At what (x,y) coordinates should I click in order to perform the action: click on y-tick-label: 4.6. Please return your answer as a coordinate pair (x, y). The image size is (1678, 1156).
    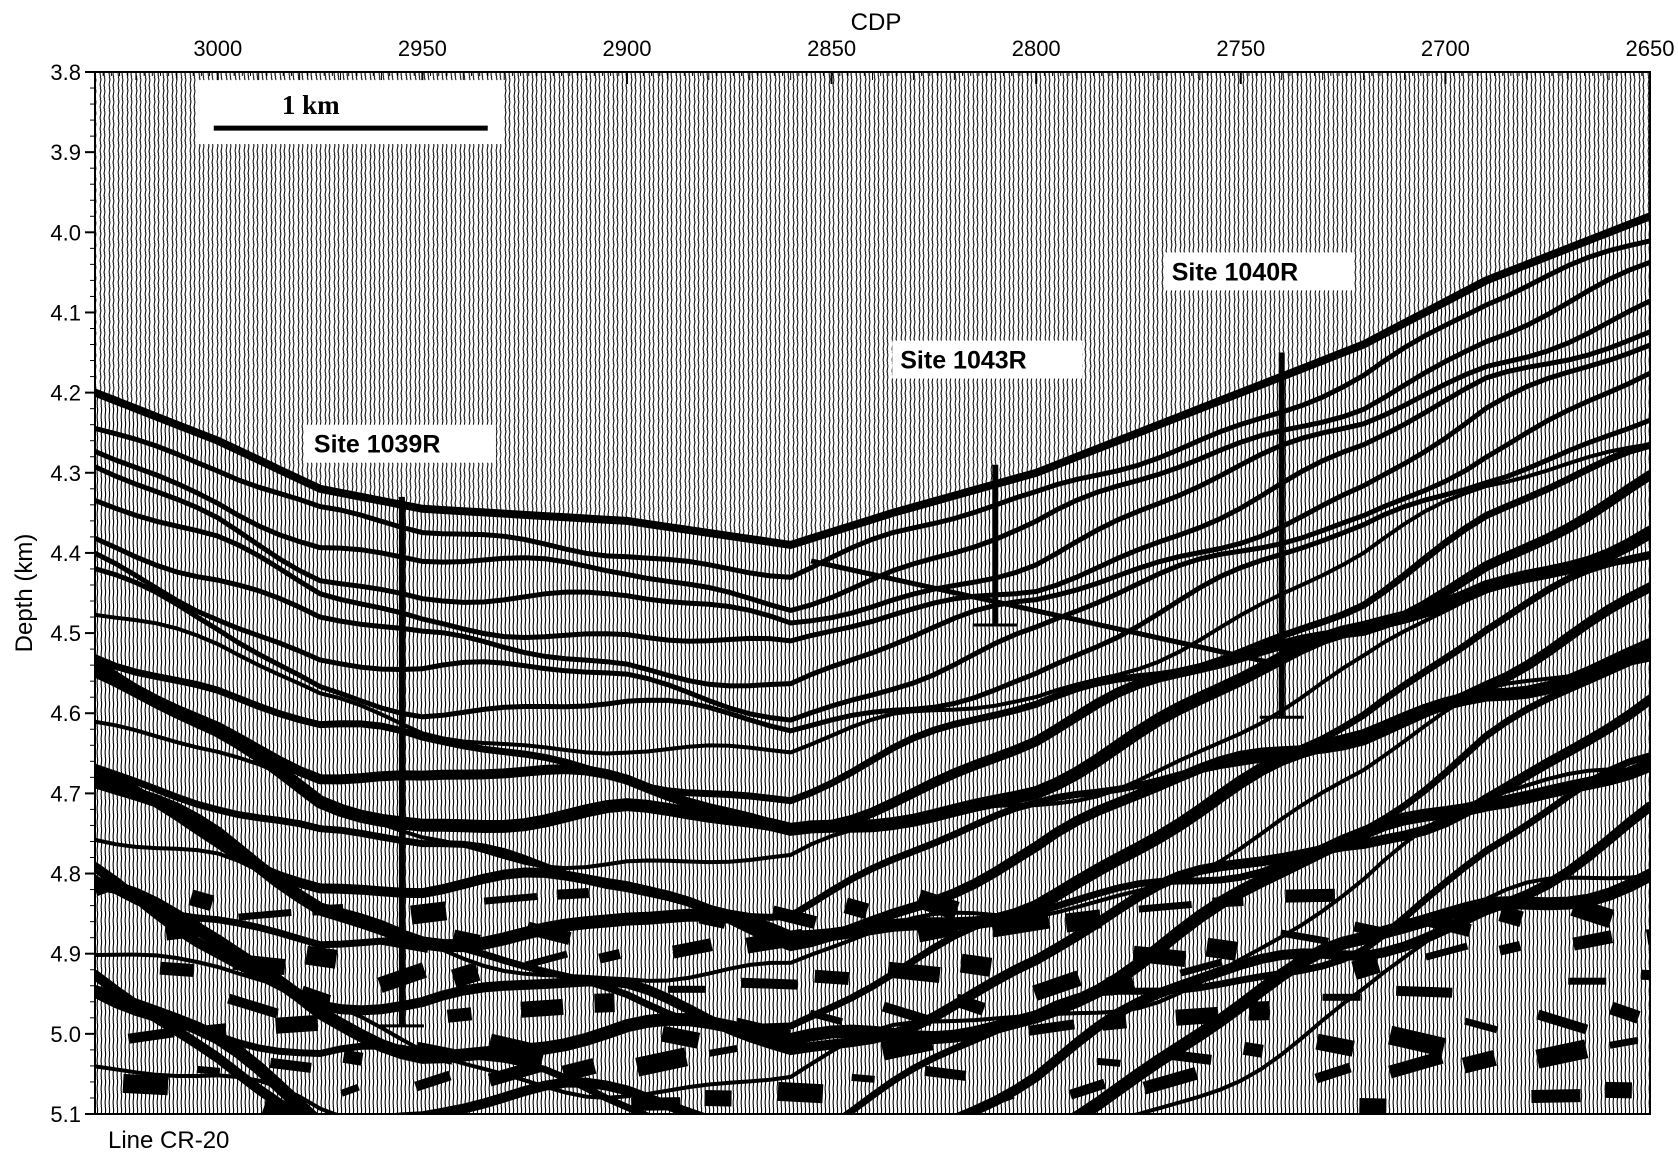
    Looking at the image, I should click on (65, 713).